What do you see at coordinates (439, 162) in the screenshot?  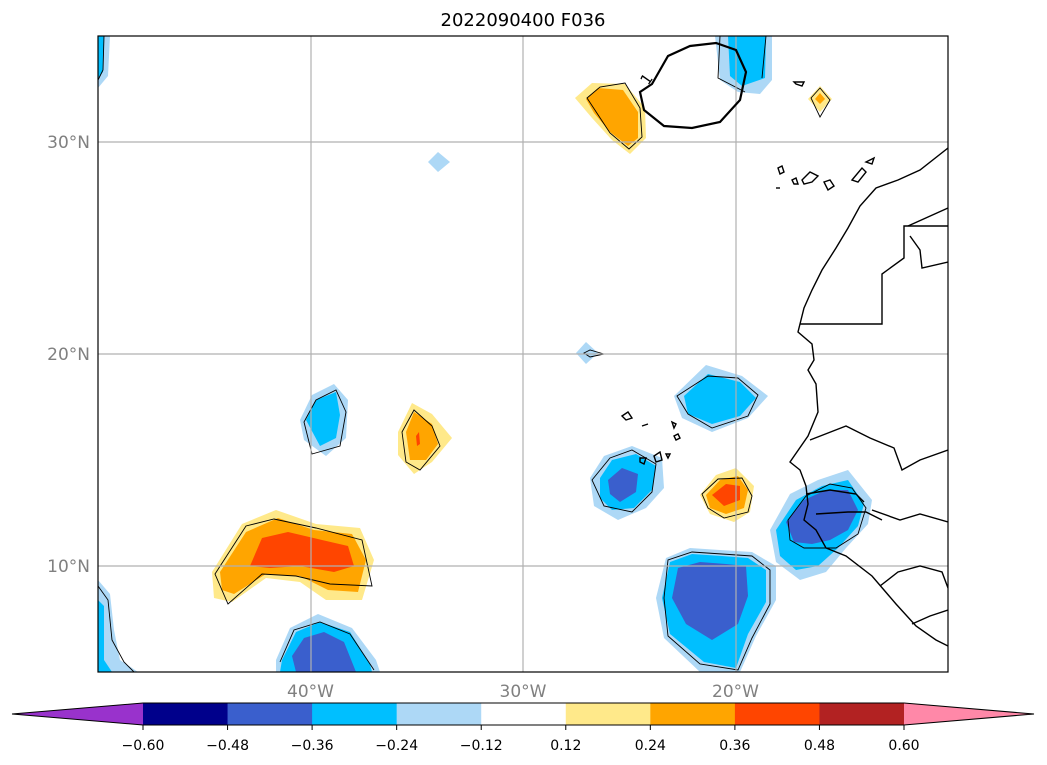 I see `field-isolated-dot` at bounding box center [439, 162].